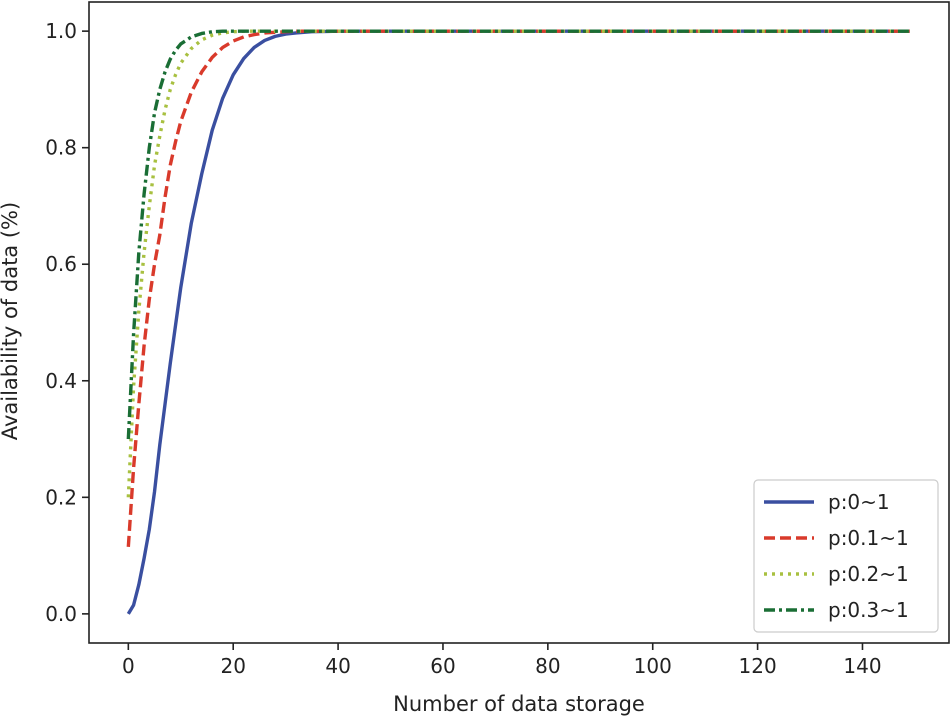 Image resolution: width=951 pixels, height=717 pixels. I want to click on x-tick-label: 60, so click(442, 666).